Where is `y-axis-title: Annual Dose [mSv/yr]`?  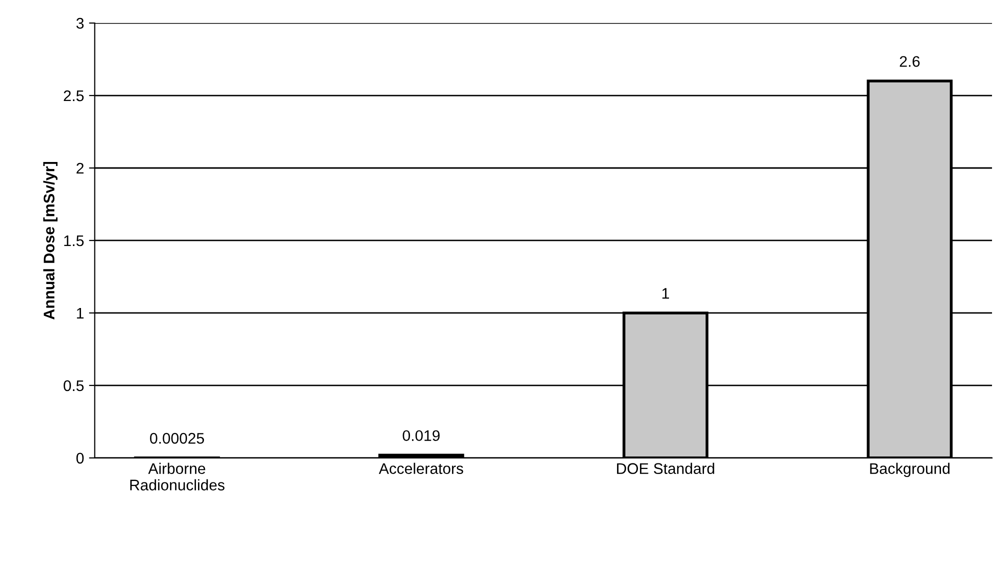 y-axis-title: Annual Dose [mSv/yr] is located at coordinates (50, 241).